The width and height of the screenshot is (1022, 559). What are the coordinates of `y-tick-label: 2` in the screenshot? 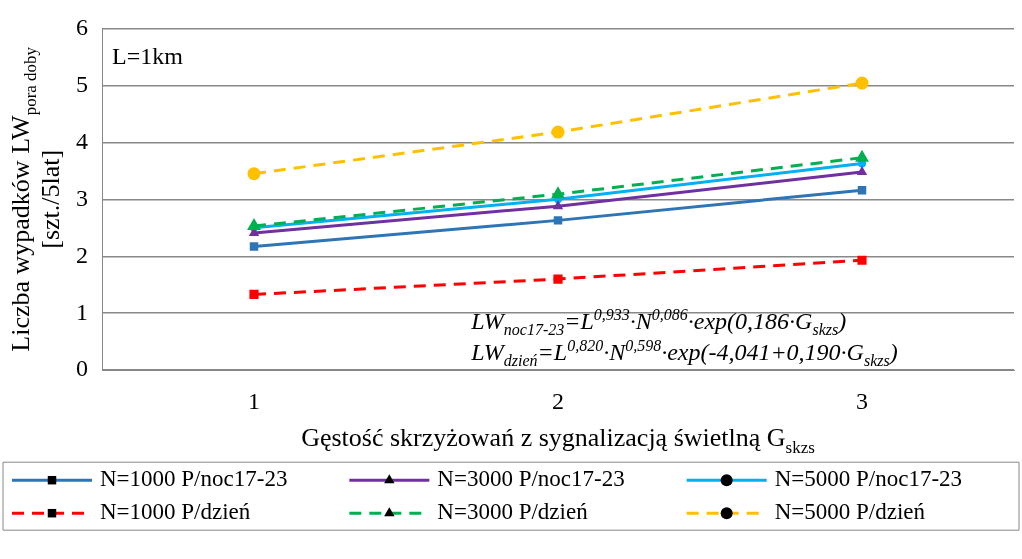 It's located at (82, 254).